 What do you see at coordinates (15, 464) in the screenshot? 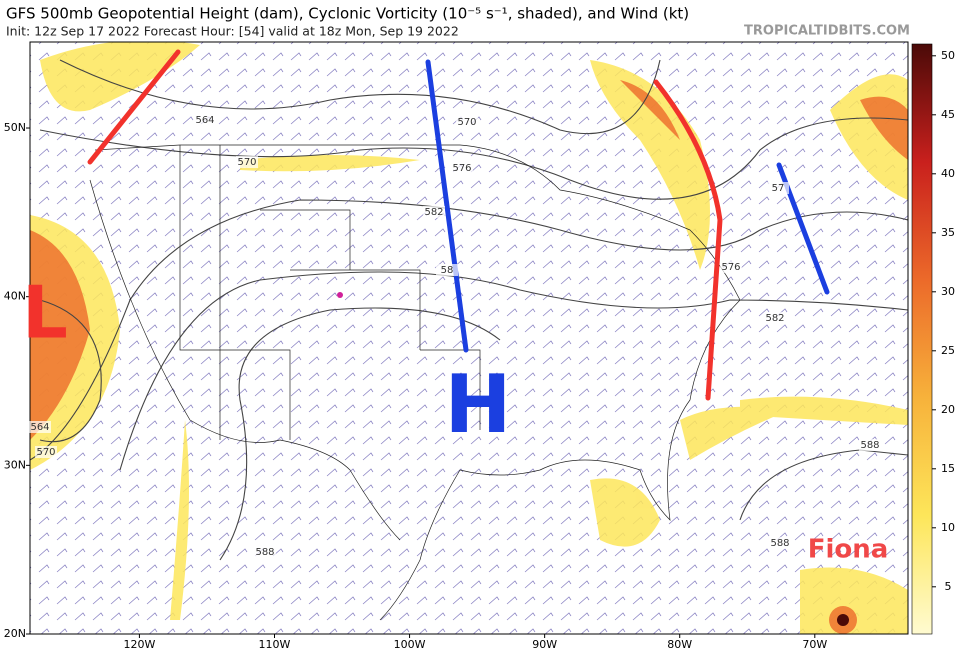
I see `lat-label: 30N` at bounding box center [15, 464].